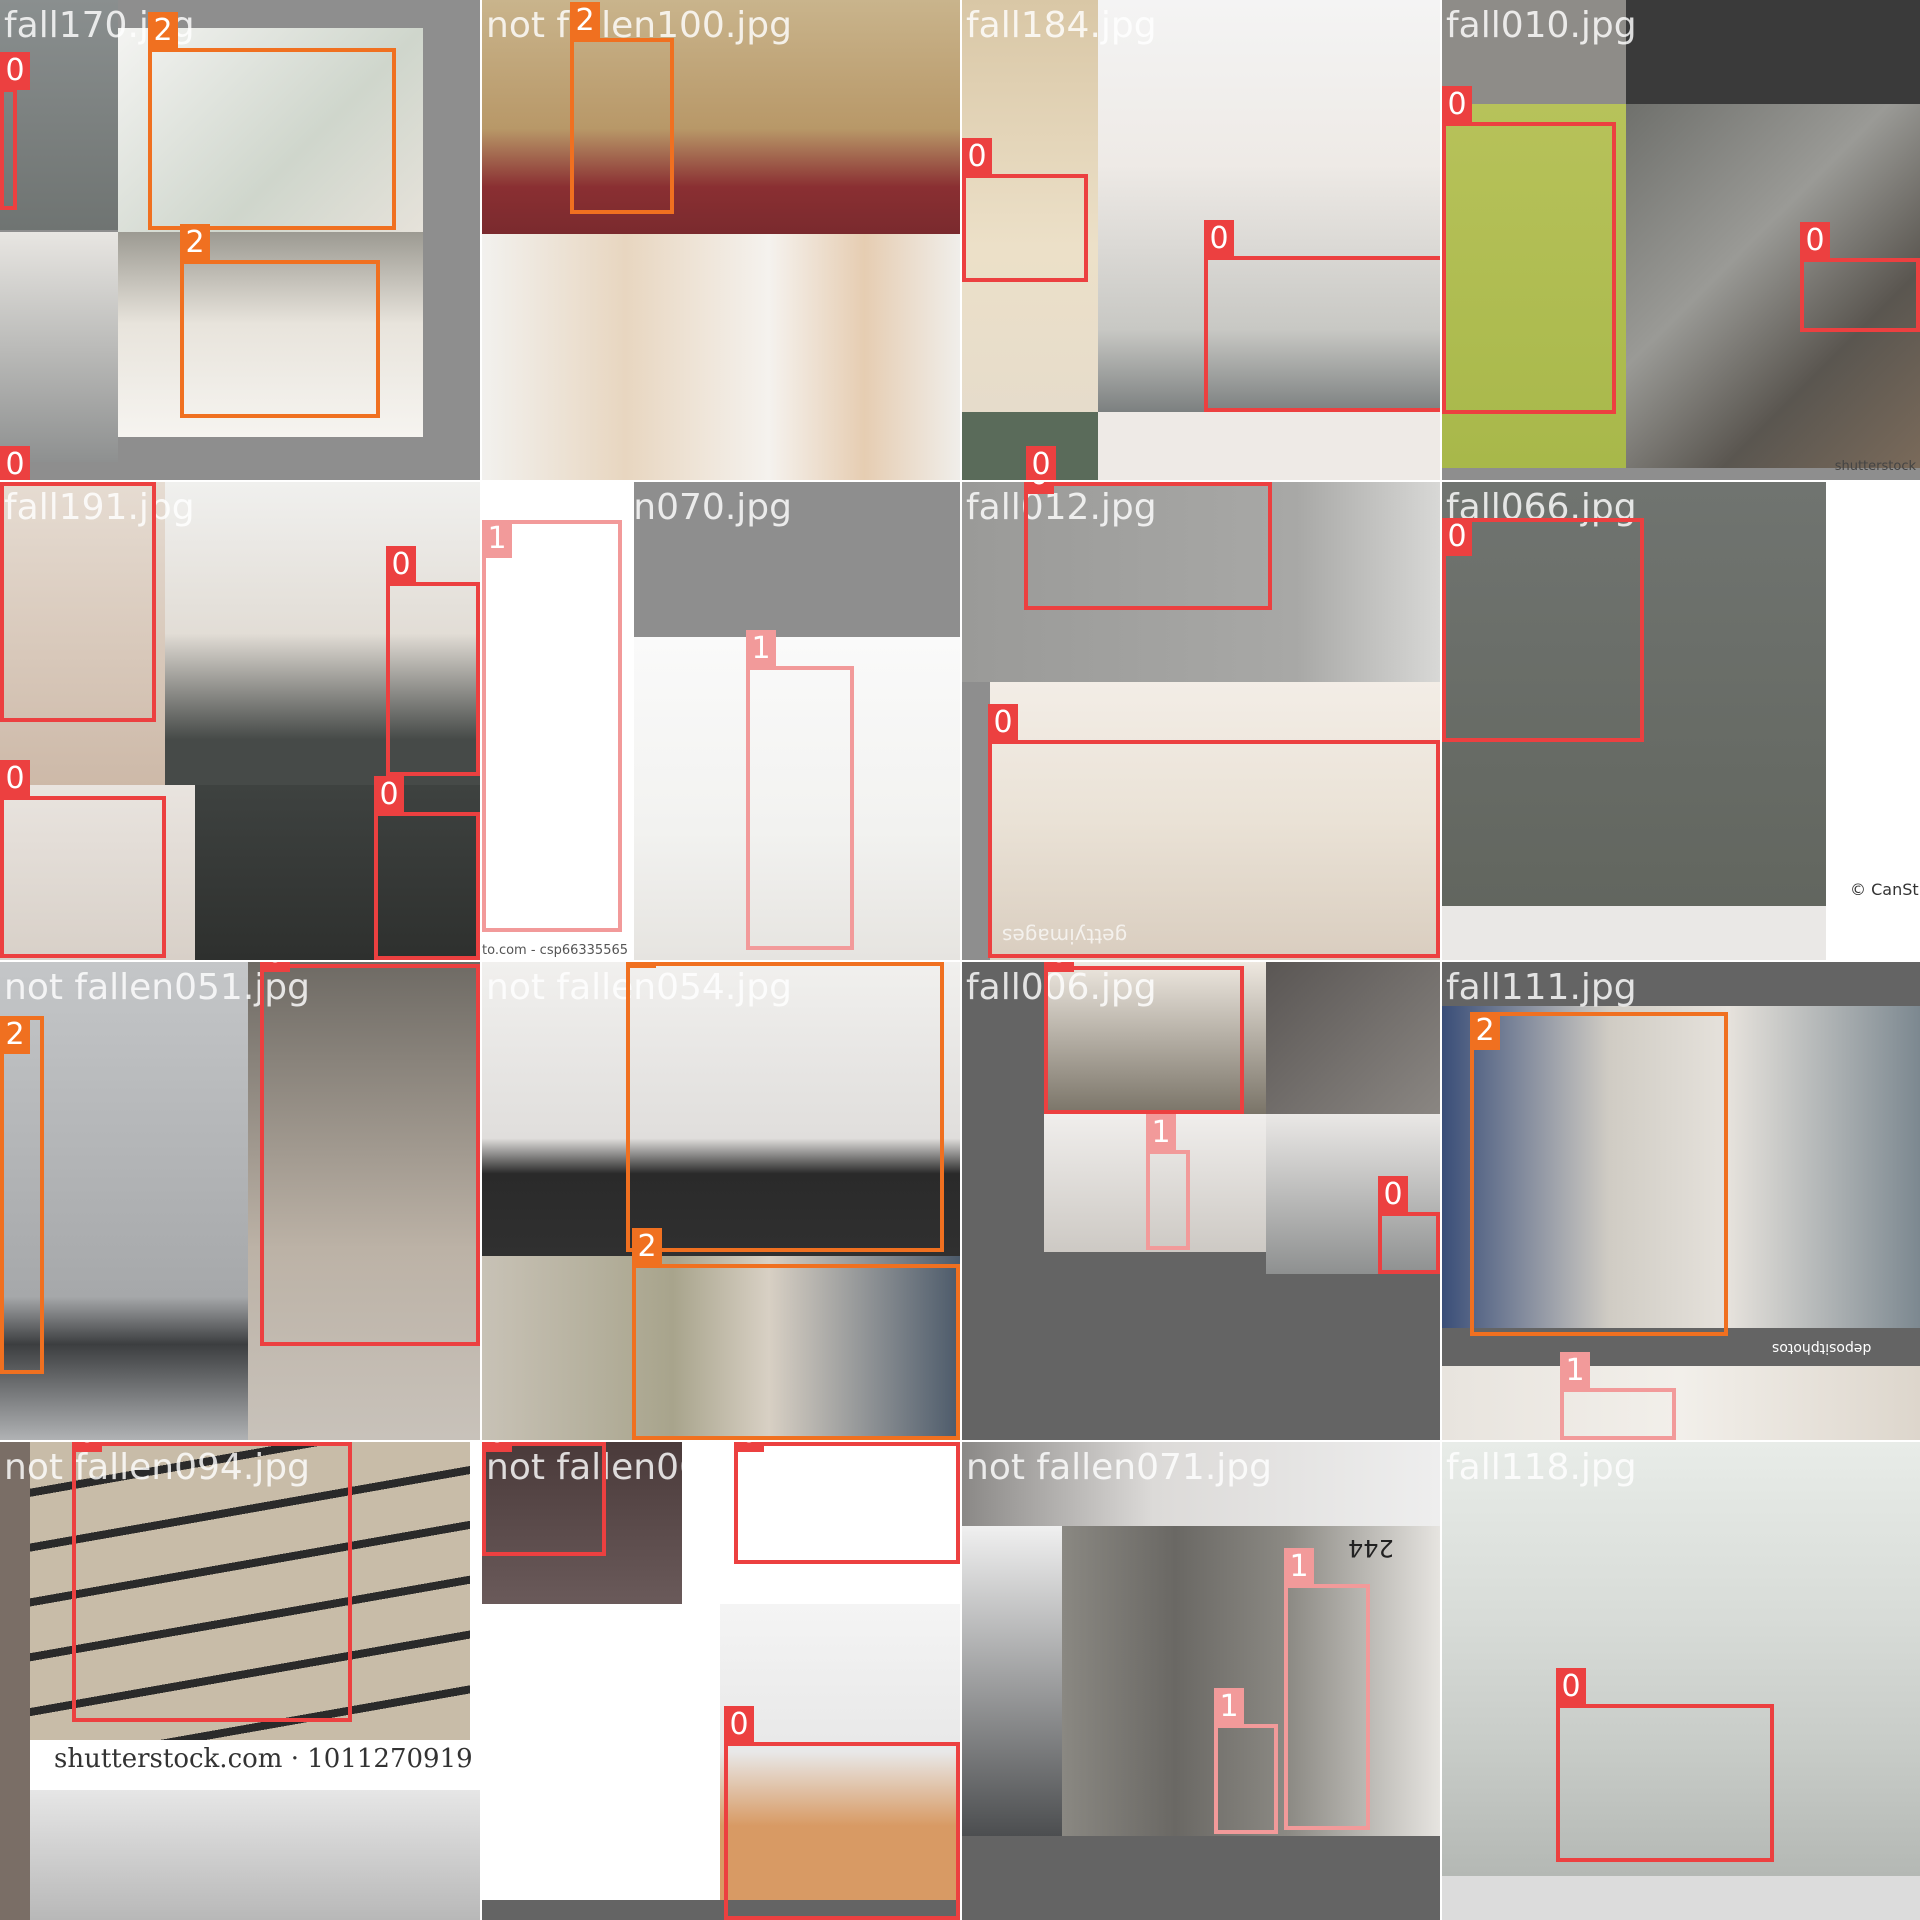 The height and width of the screenshot is (1920, 1920). I want to click on scene-white-ceiling, so click(255, 1855).